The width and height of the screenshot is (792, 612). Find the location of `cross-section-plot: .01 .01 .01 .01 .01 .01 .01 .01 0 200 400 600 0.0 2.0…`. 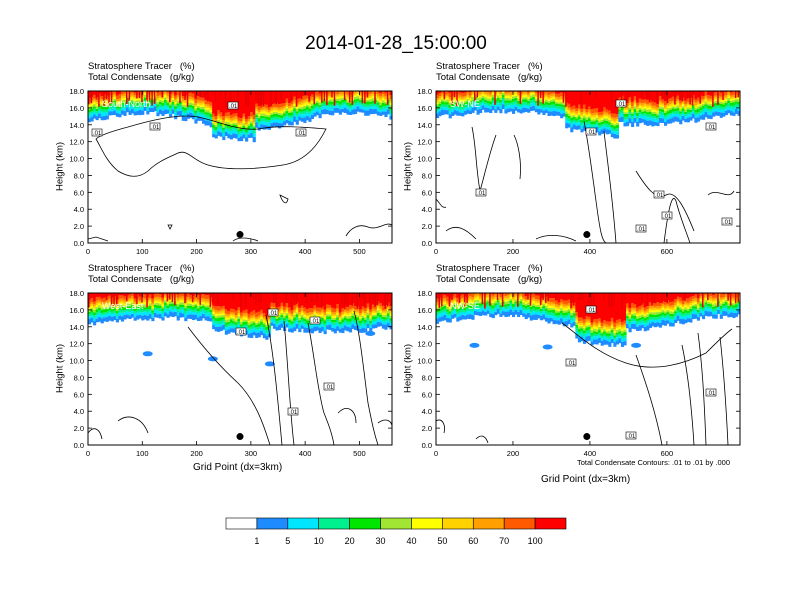

cross-section-plot: .01 .01 .01 .01 .01 .01 .01 .01 0 200 400 600 0.0 2.0… is located at coordinates (579, 171).